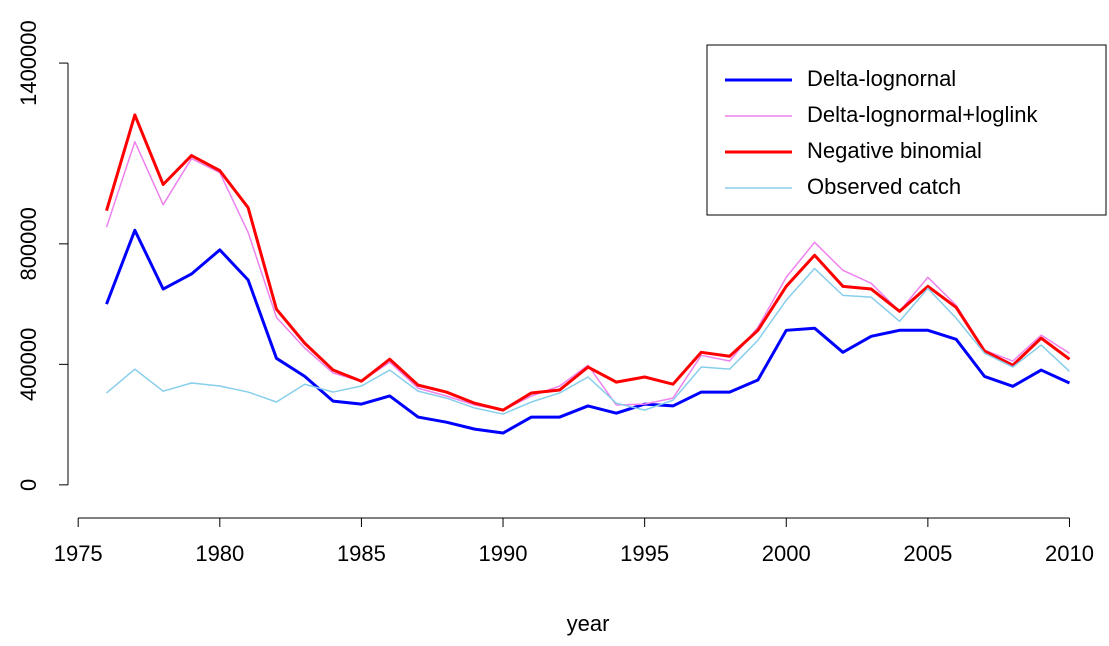 The width and height of the screenshot is (1109, 646). What do you see at coordinates (884, 186) in the screenshot?
I see `legend-label: Observed catch` at bounding box center [884, 186].